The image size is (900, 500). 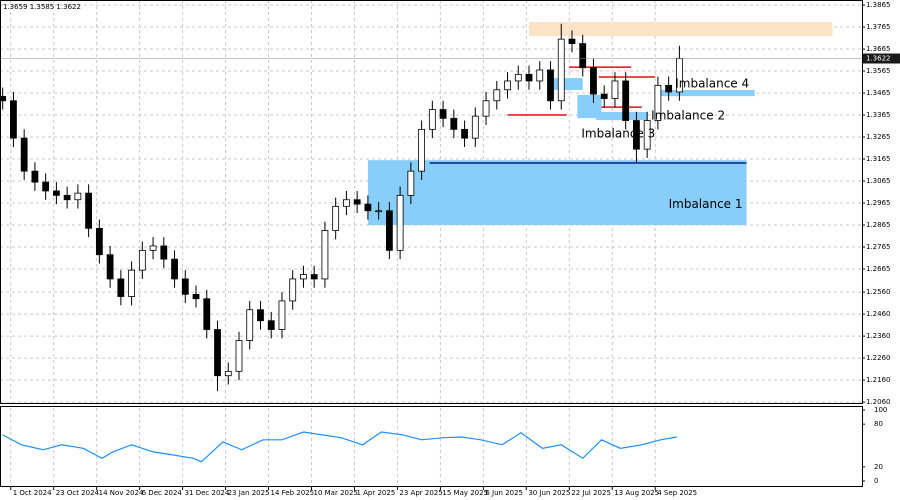 What do you see at coordinates (878, 424) in the screenshot?
I see `y-tick-label: 80` at bounding box center [878, 424].